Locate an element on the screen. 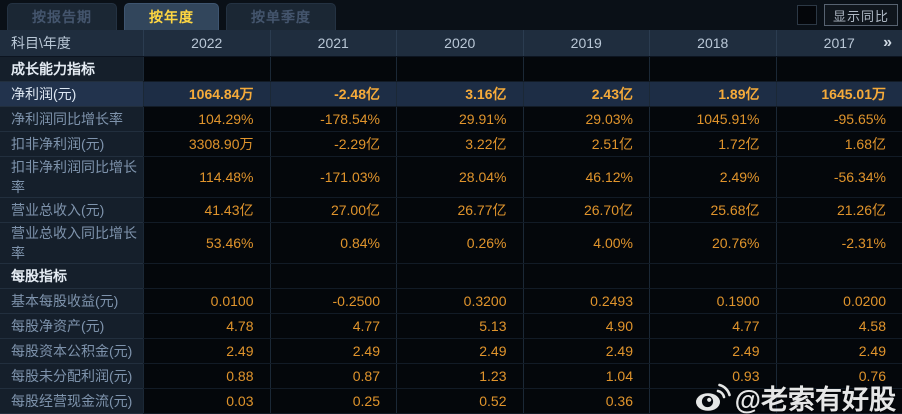 The width and height of the screenshot is (902, 414). value-cell: -2.29亿 is located at coordinates (332, 144).